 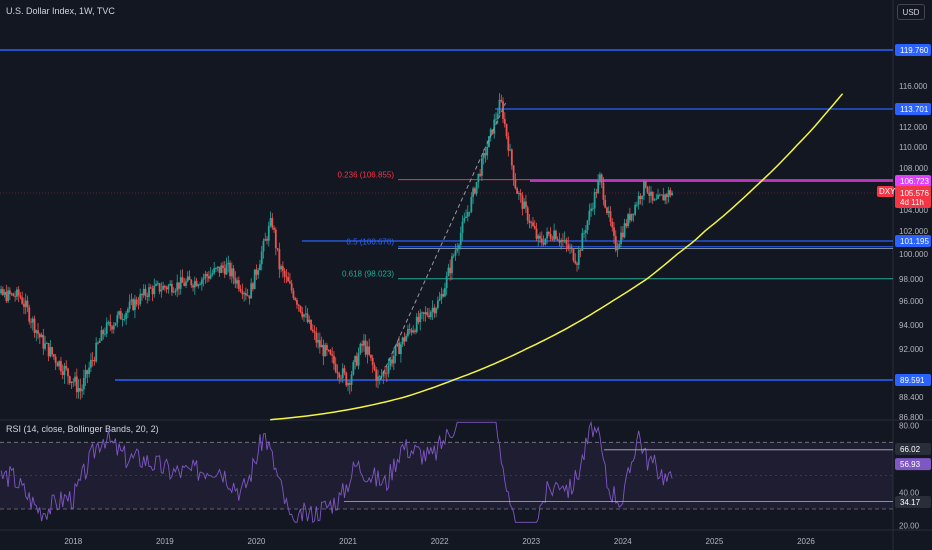 I want to click on time-tick-label: 2019, so click(x=165, y=541).